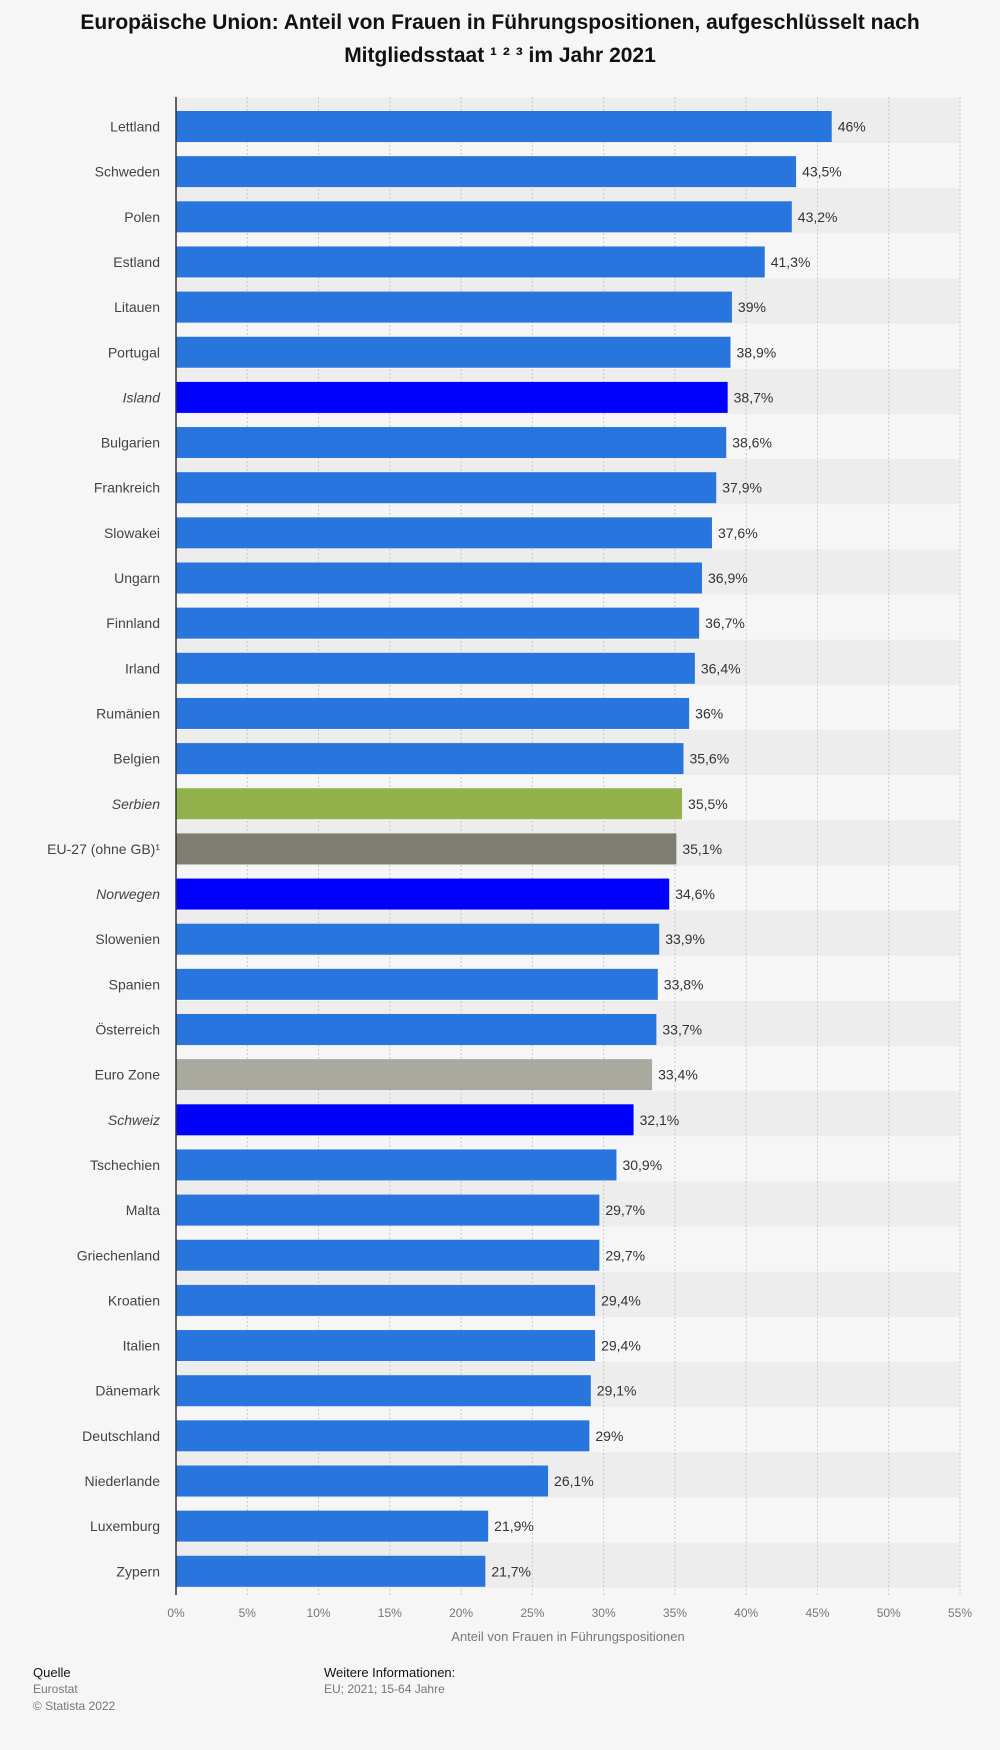 Image resolution: width=1000 pixels, height=1750 pixels. I want to click on value-label: 29,4%, so click(621, 1300).